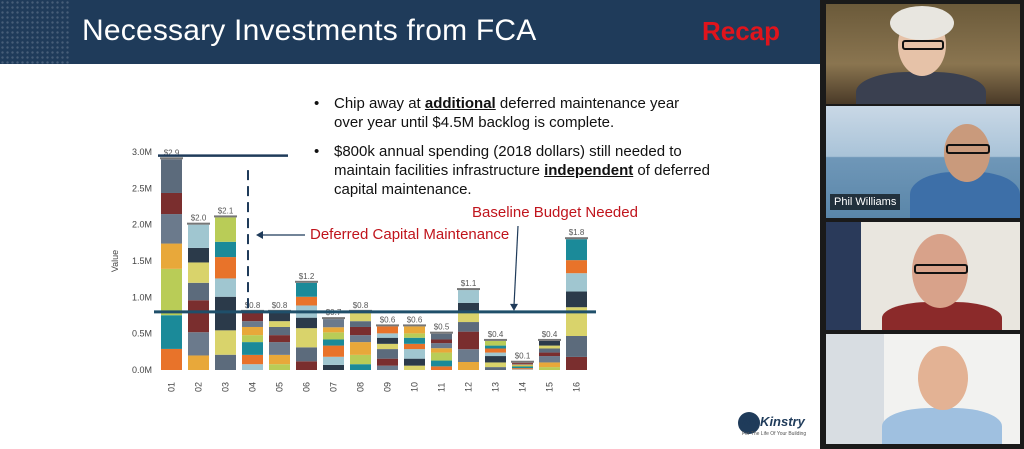 The width and height of the screenshot is (1024, 449). I want to click on participant-tile-active: Phil Williams, so click(923, 162).